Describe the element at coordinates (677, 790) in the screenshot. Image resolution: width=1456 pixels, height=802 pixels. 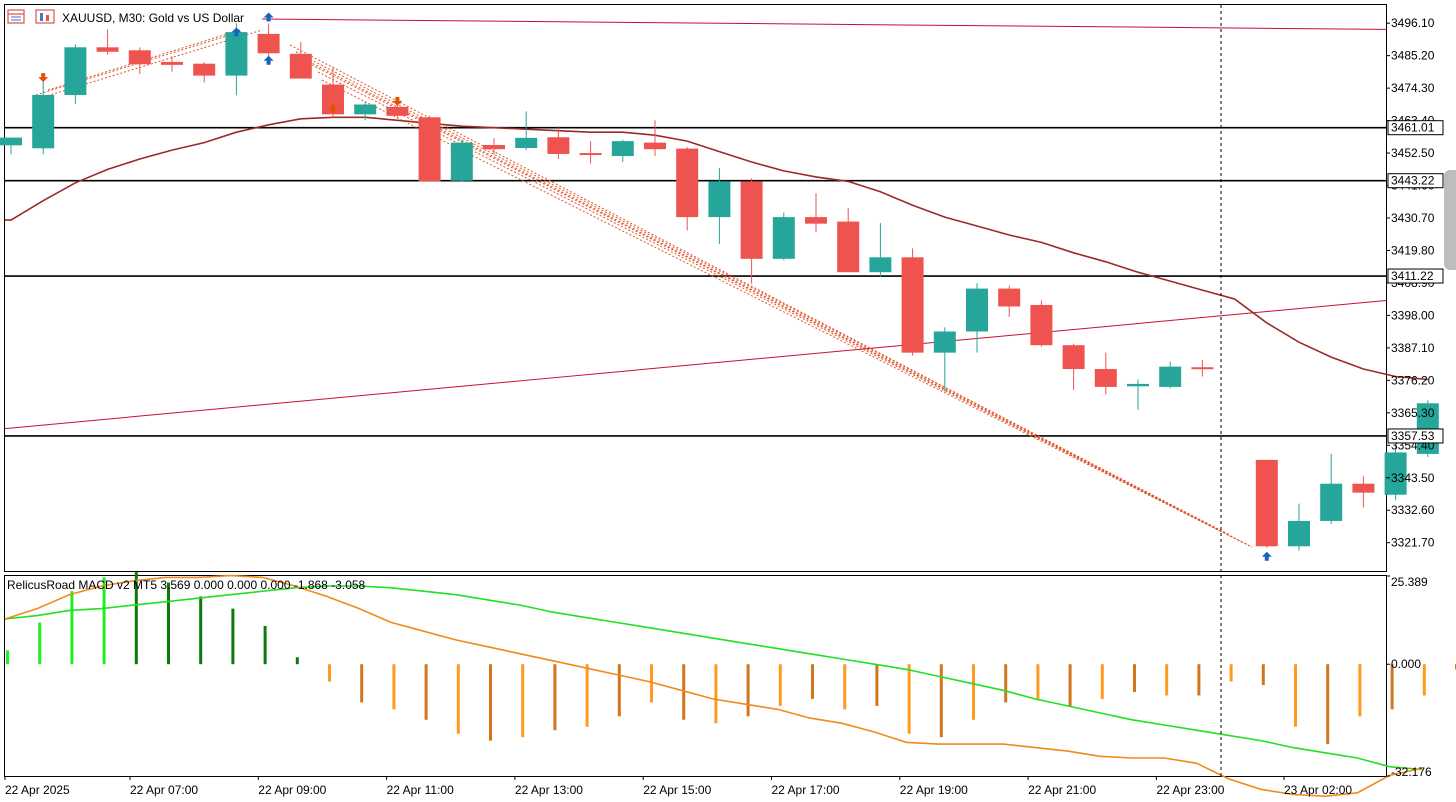
I see `time-tick-label: 22 Apr 15:00` at that location.